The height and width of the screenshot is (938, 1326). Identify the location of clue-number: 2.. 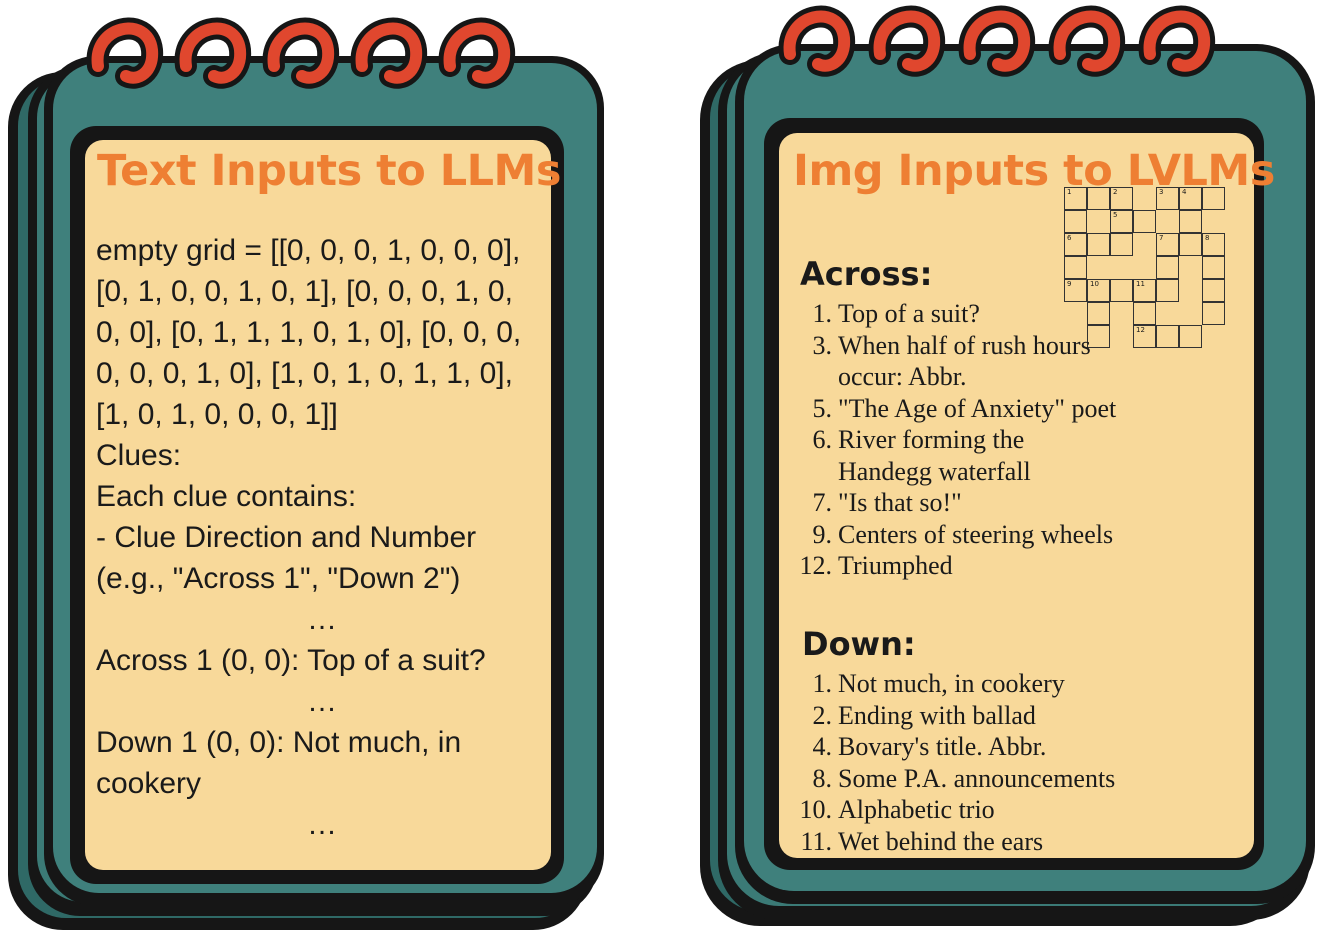
(822, 715).